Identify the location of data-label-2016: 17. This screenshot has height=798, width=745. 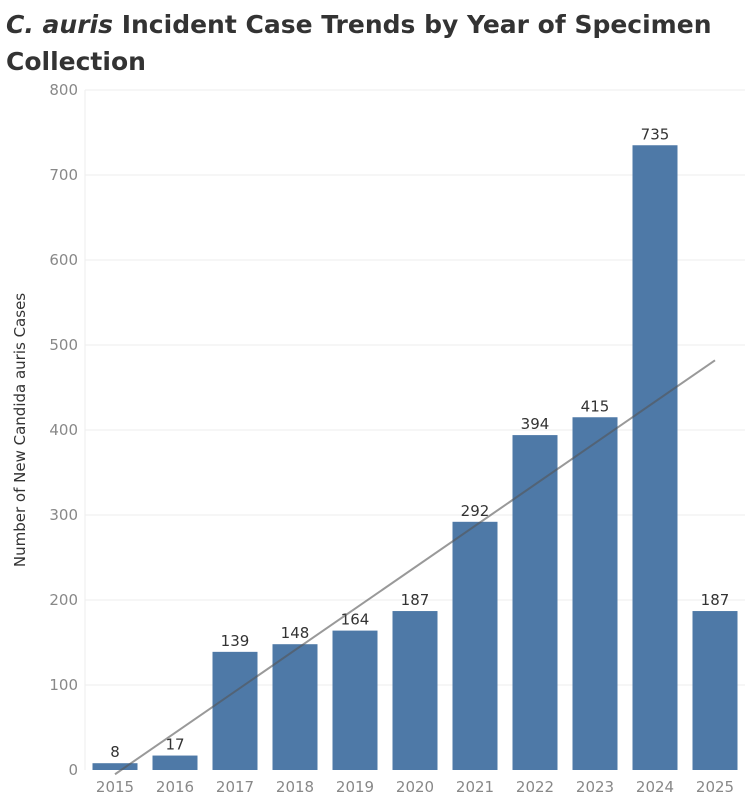
(174, 745).